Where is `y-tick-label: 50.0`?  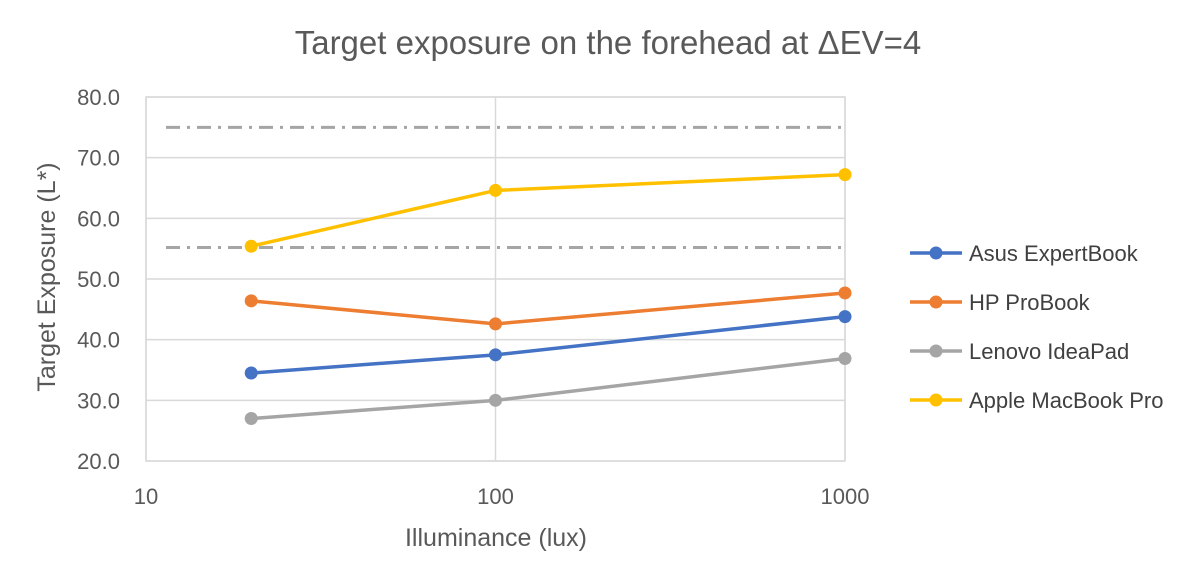 y-tick-label: 50.0 is located at coordinates (98, 279).